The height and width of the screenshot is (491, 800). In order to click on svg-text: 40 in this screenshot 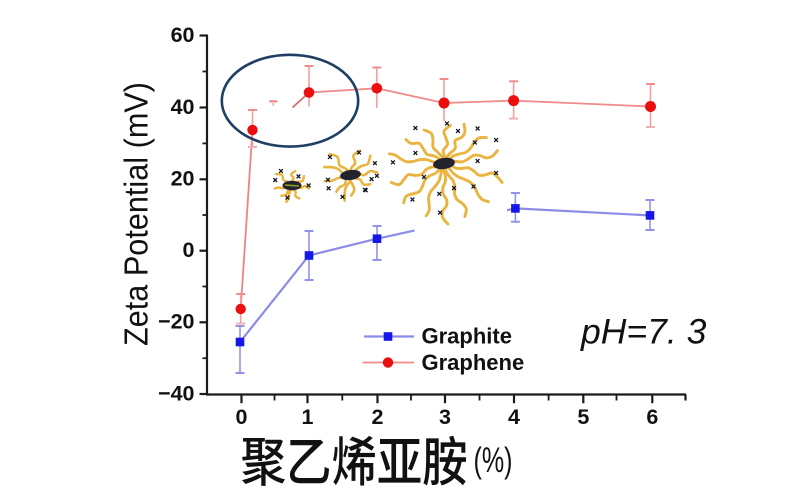, I will do `click(183, 107)`.